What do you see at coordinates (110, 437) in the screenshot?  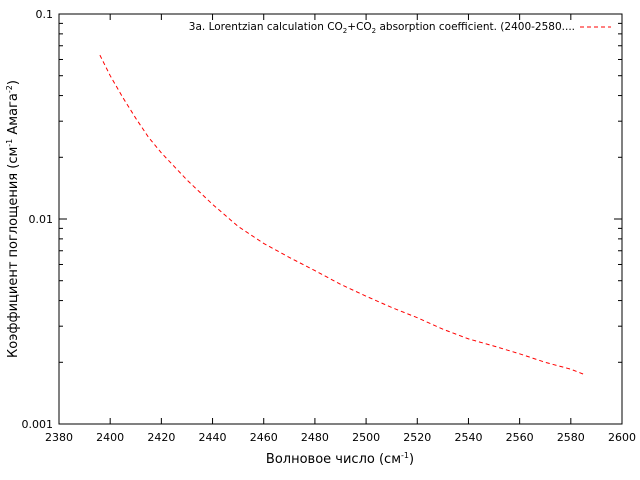 I see `x-tick-label: 2400` at bounding box center [110, 437].